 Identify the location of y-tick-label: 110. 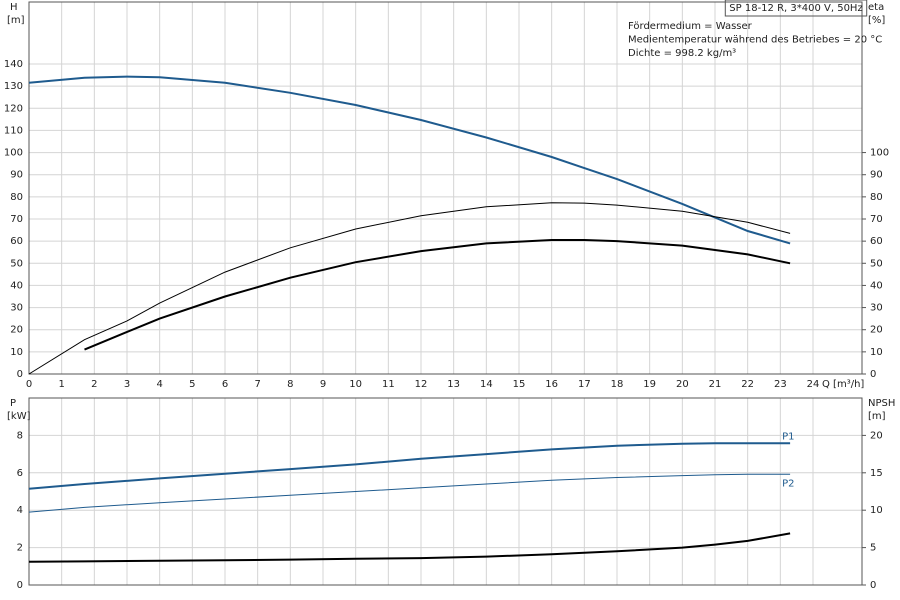
(13, 130).